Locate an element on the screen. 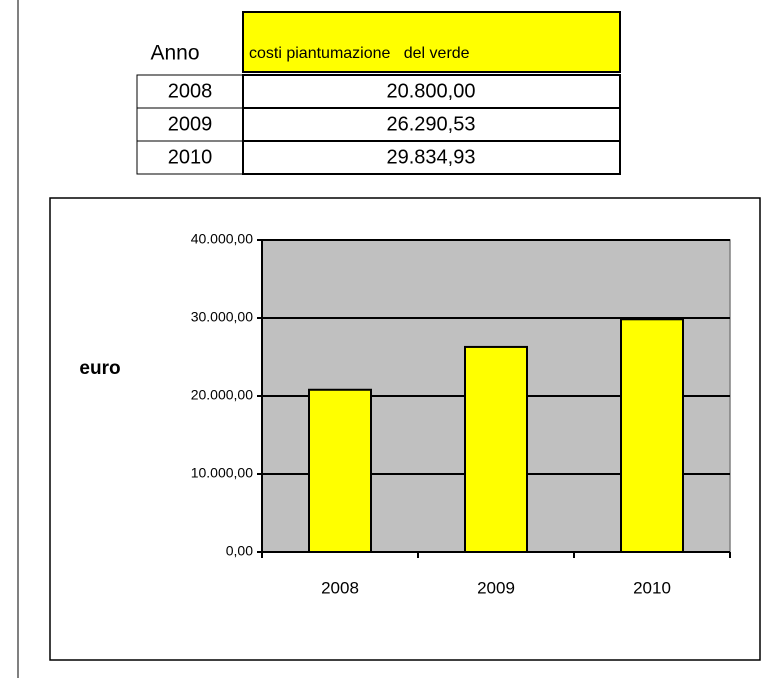  year: 2009 is located at coordinates (190, 124).